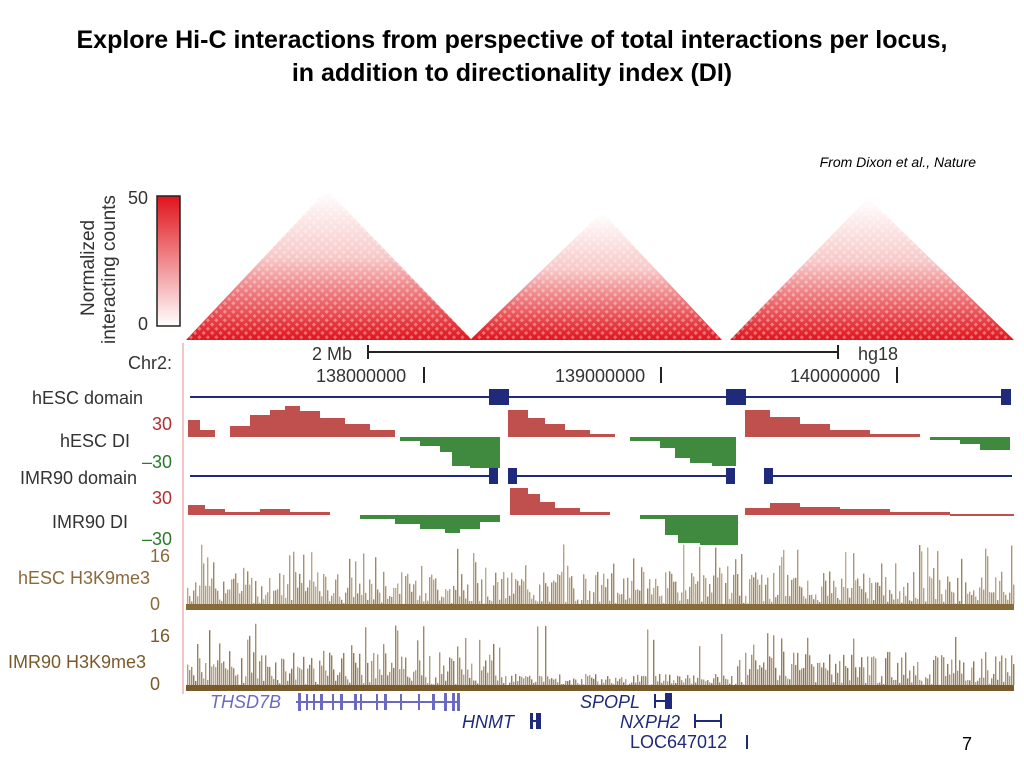 This screenshot has height=768, width=1024. Describe the element at coordinates (897, 162) in the screenshot. I see `citation: From Dixon et al., Nature` at that location.